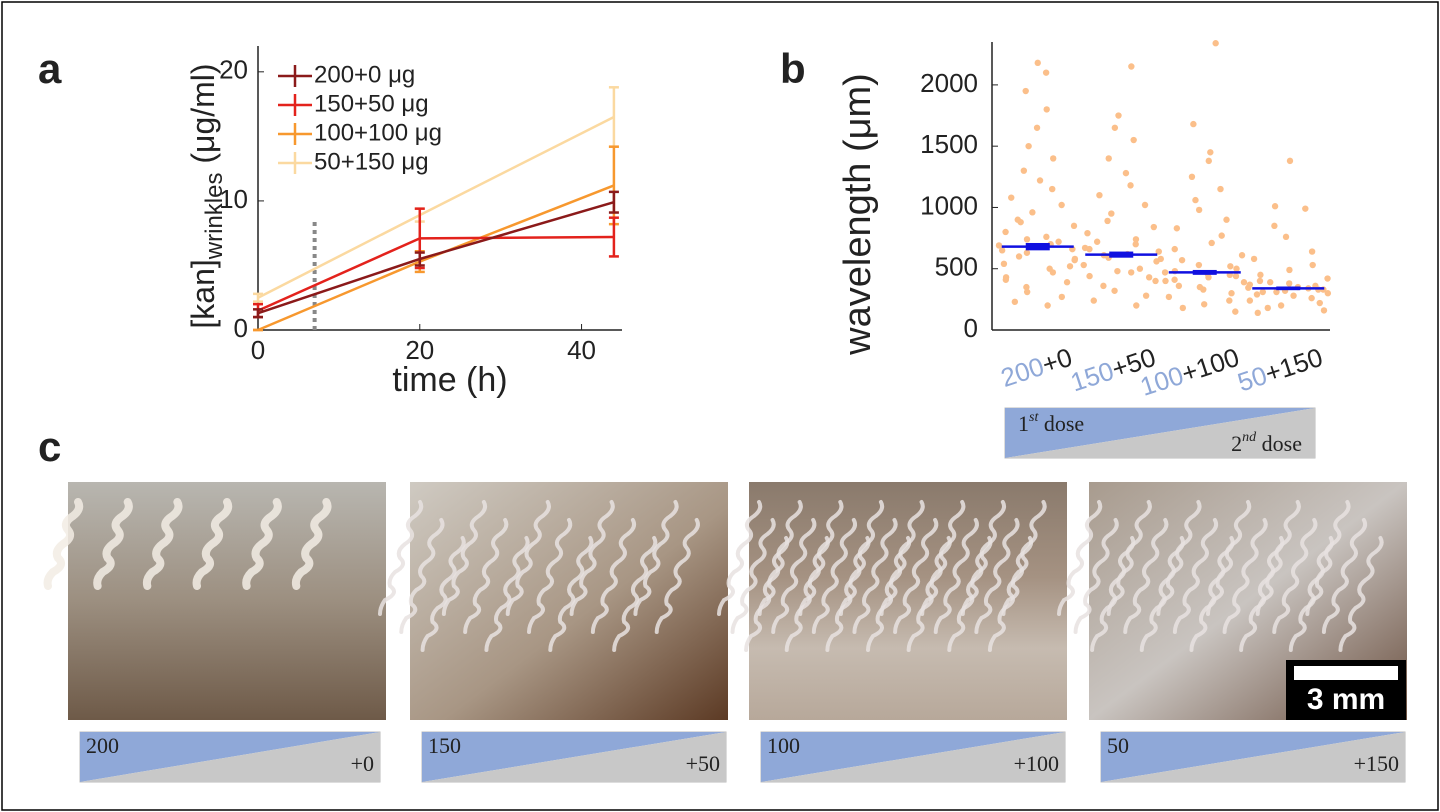 The image size is (1440, 812). What do you see at coordinates (241, 328) in the screenshot?
I see `y-tick-label: 0` at bounding box center [241, 328].